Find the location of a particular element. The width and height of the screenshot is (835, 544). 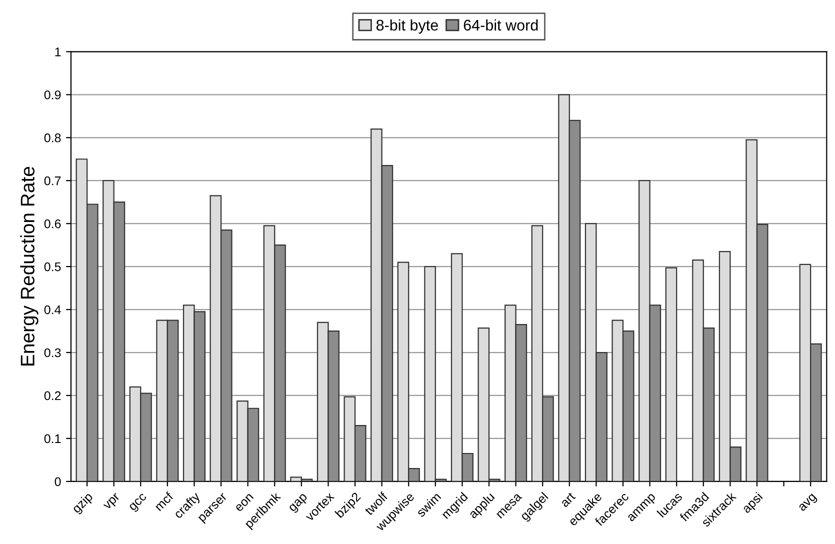

legend-label: 64-bit word is located at coordinates (501, 25).